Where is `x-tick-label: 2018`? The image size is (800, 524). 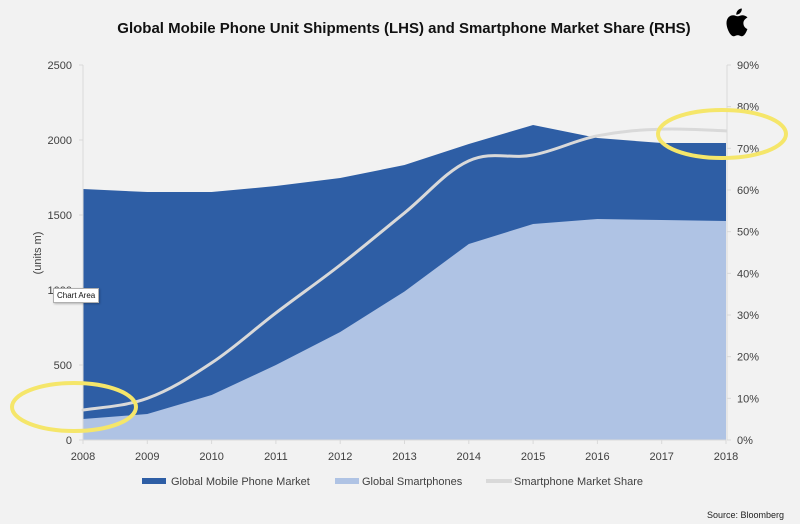 x-tick-label: 2018 is located at coordinates (726, 457).